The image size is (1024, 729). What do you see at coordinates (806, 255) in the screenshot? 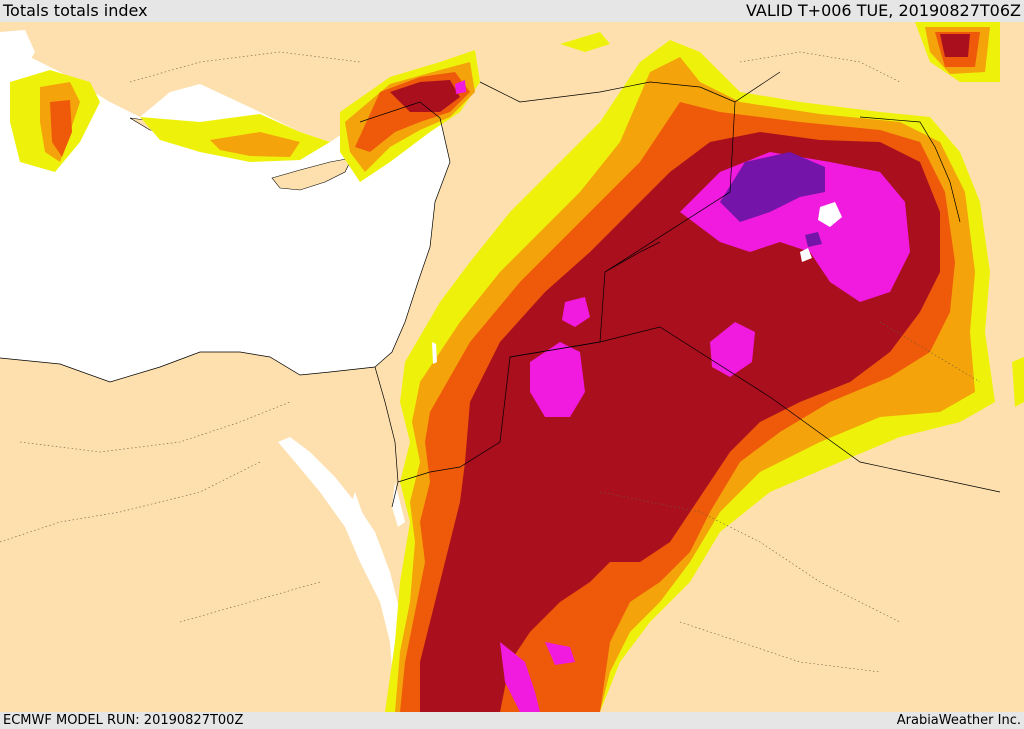
I see `lake-habbaniyah` at bounding box center [806, 255].